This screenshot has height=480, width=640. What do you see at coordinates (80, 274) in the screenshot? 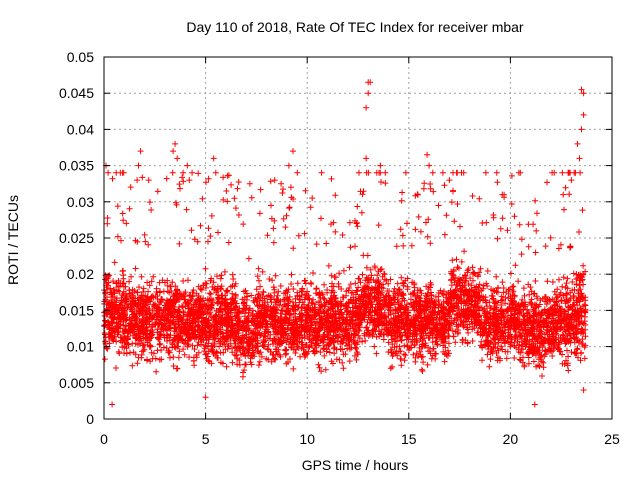
I see `y-tick-label: 0.02` at bounding box center [80, 274].